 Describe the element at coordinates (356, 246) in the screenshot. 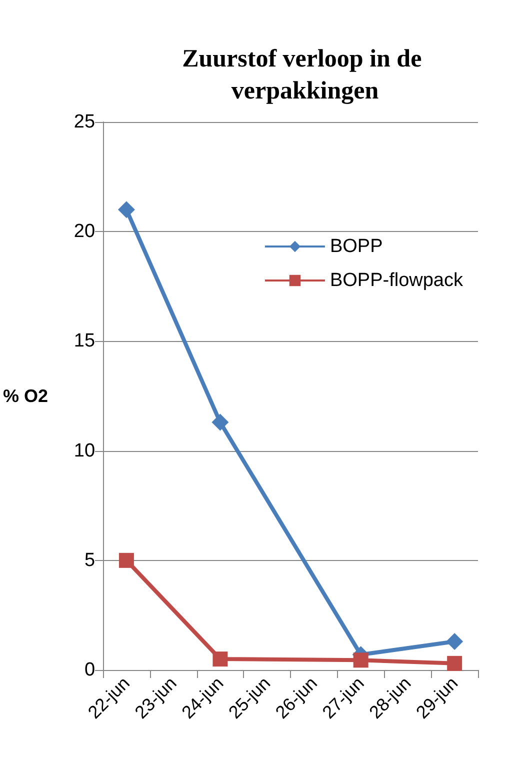

I see `legend-label: BOPP` at that location.